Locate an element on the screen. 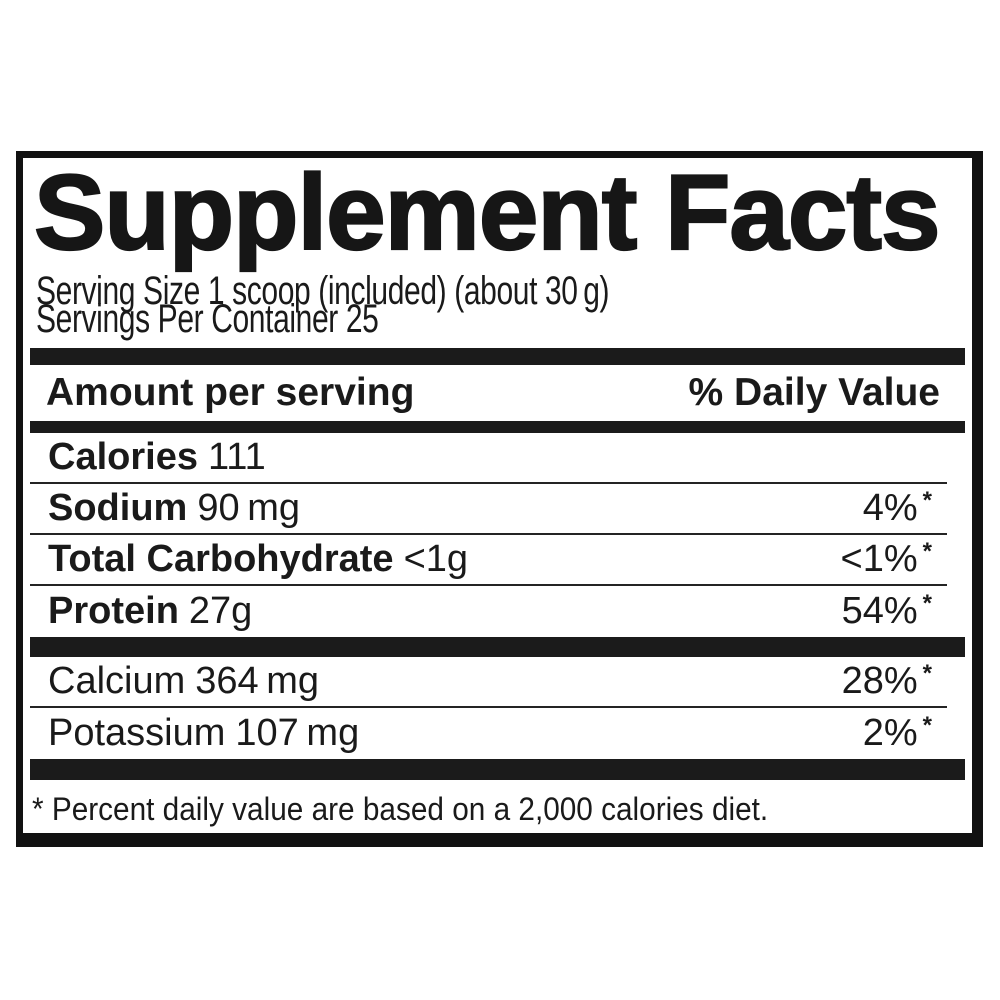 Image resolution: width=1000 pixels, height=1000 pixels. nutrient-name: Potassium is located at coordinates (137, 733).